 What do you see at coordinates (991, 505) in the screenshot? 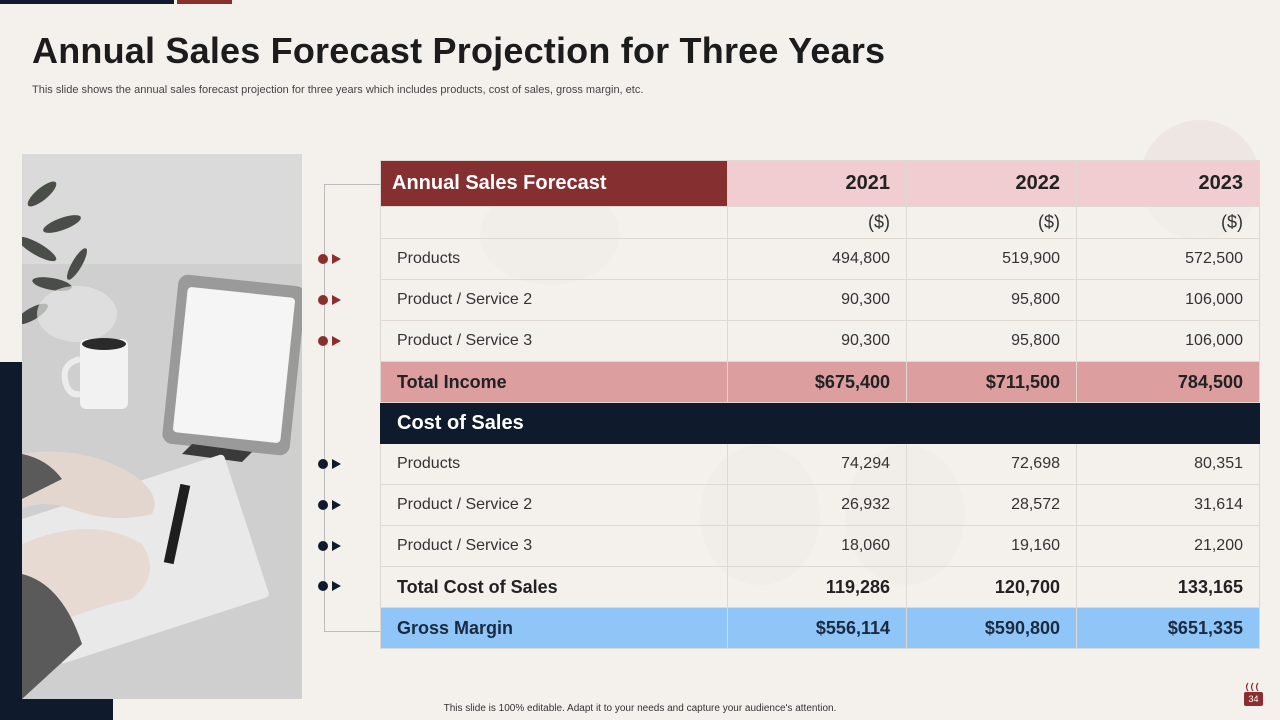
I see `value-cell: 28,572` at bounding box center [991, 505].